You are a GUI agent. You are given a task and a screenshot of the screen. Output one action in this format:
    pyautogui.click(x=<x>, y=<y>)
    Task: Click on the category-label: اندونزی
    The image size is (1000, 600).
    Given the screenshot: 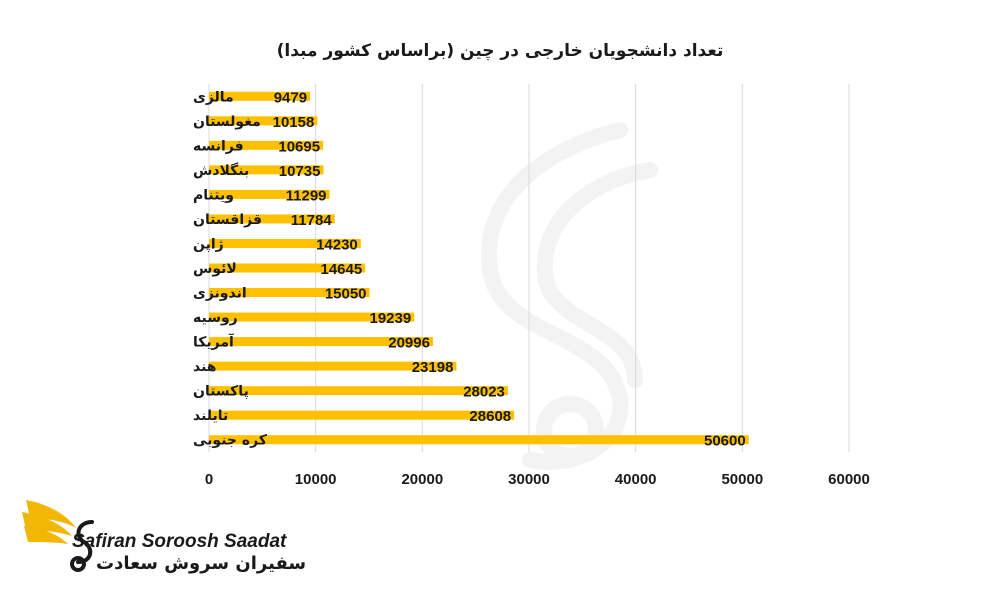 What is the action you would take?
    pyautogui.click(x=220, y=294)
    